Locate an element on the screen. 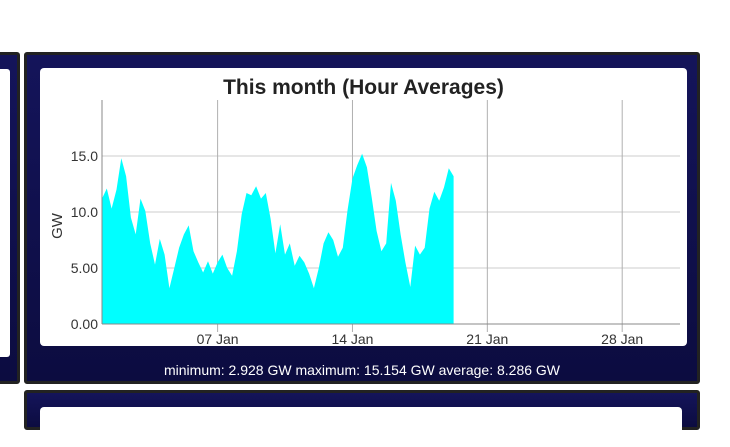  next-panel is located at coordinates (362, 410).